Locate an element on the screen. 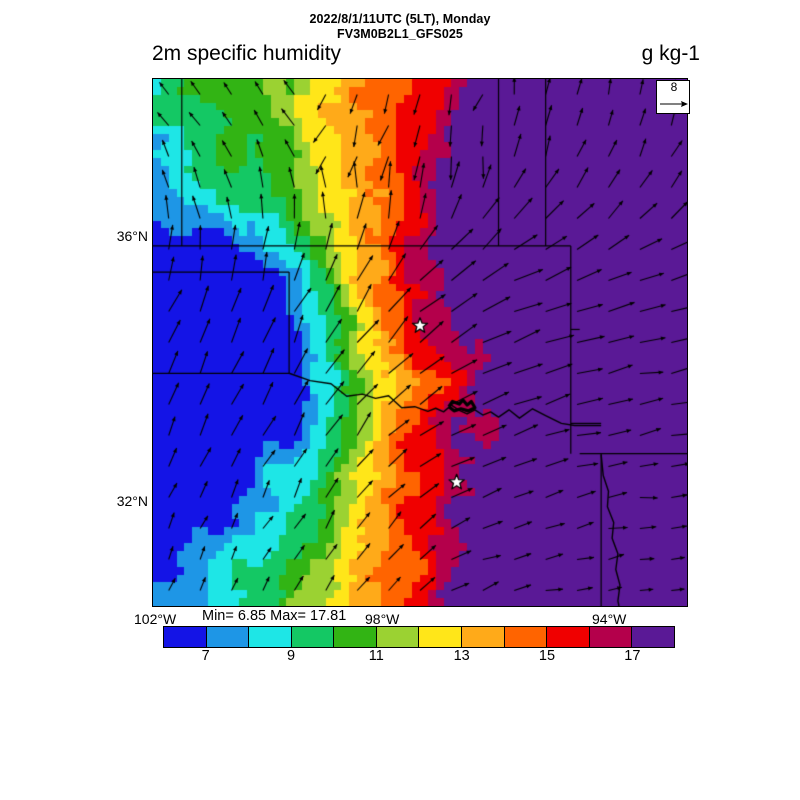  lon-label-94w: 94°W is located at coordinates (609, 619).